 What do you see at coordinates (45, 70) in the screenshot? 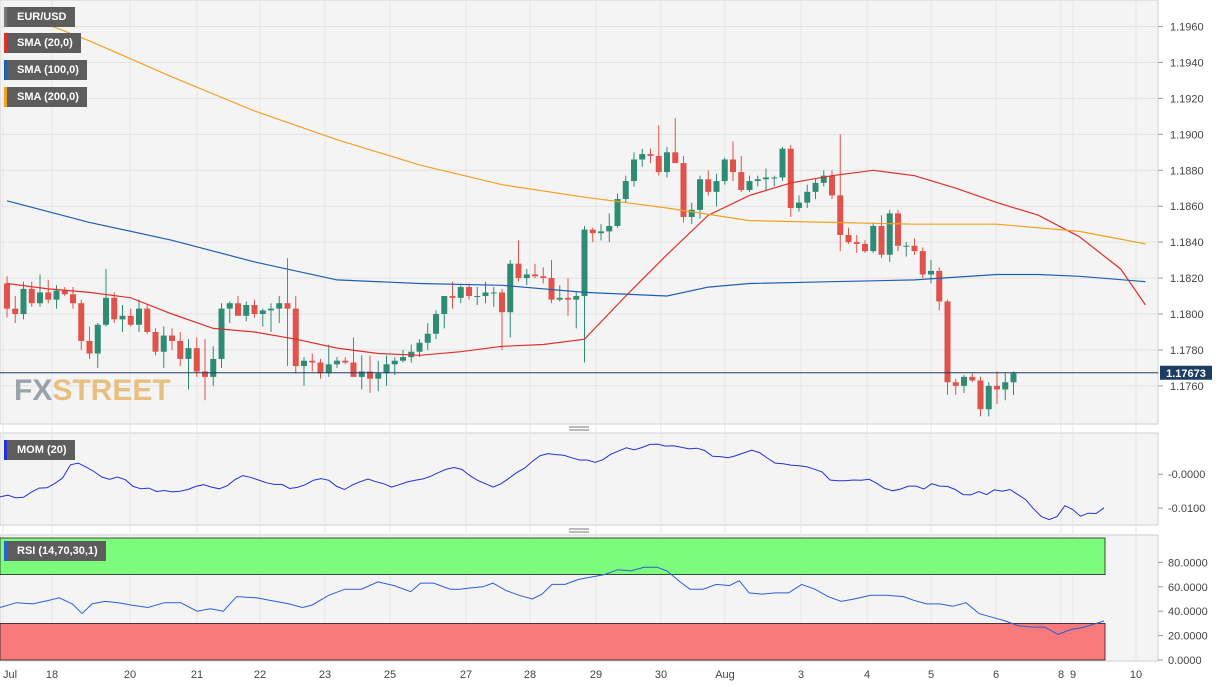
I see `legend-sma100: SMA (100,0)` at bounding box center [45, 70].